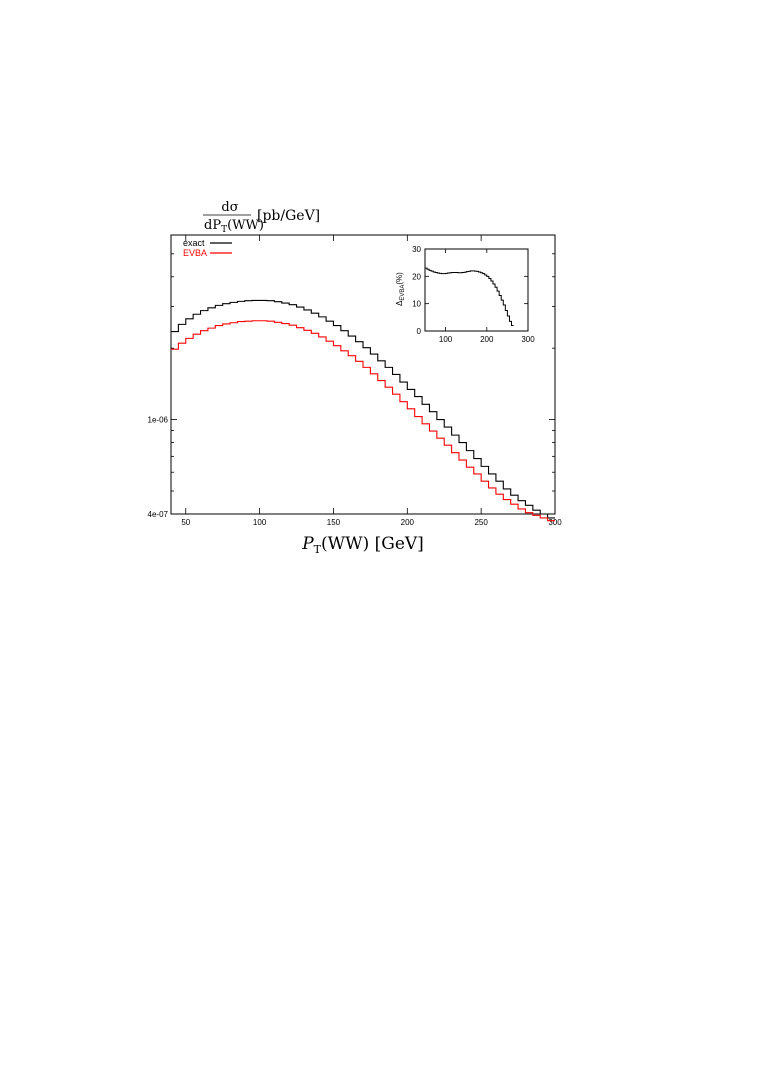  I want to click on series-group, so click(363, 410).